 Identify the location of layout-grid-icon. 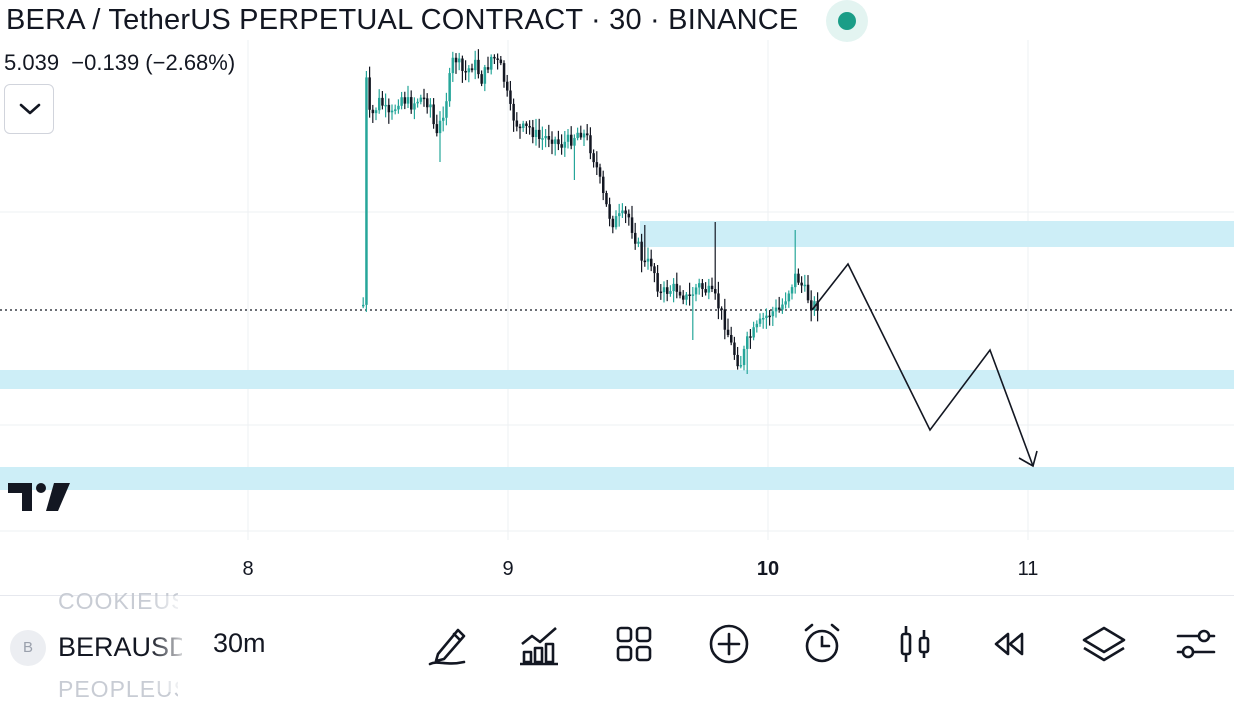
(634, 644).